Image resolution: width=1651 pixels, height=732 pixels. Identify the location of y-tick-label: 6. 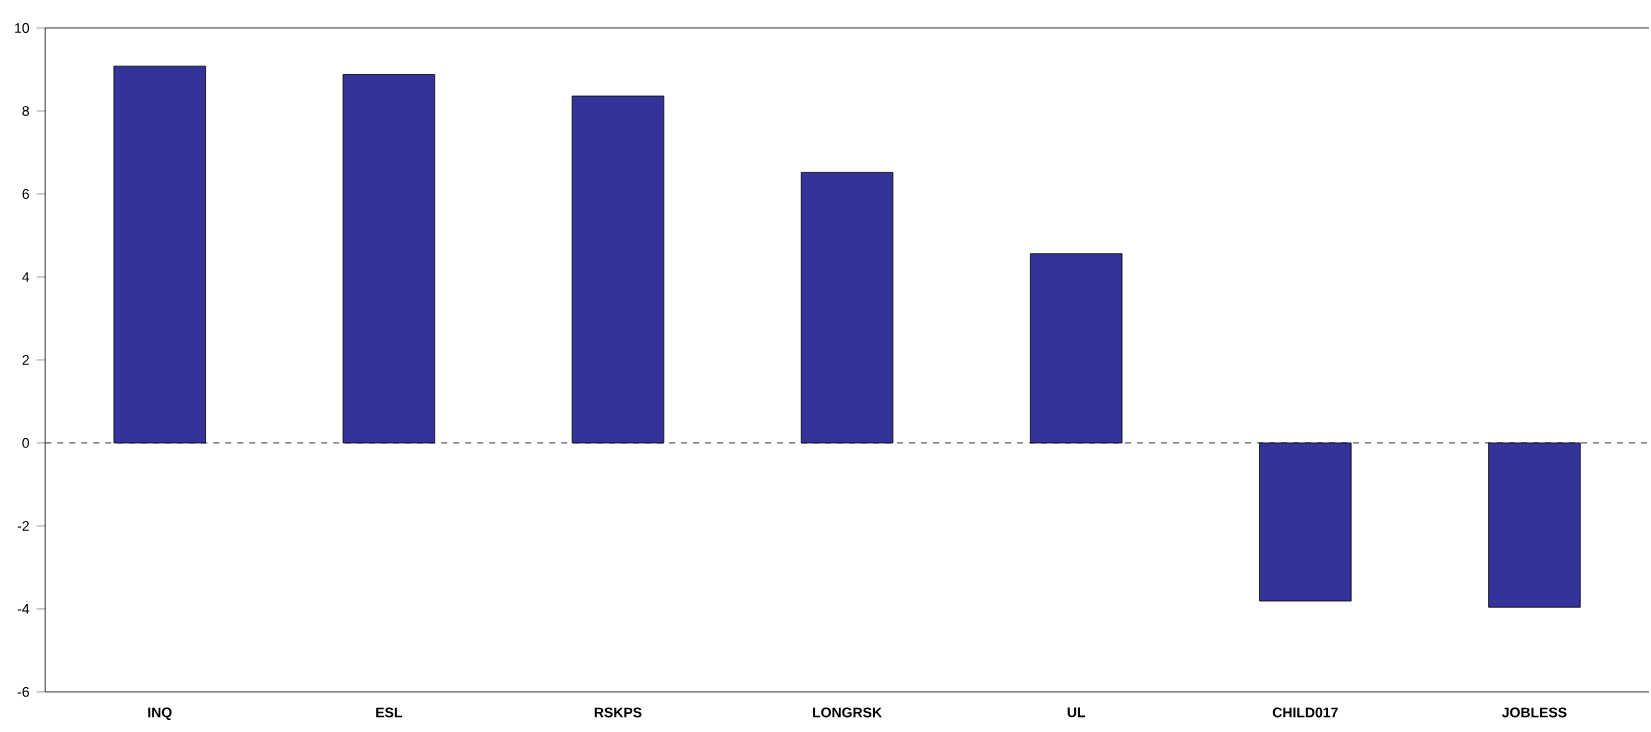
(25, 194).